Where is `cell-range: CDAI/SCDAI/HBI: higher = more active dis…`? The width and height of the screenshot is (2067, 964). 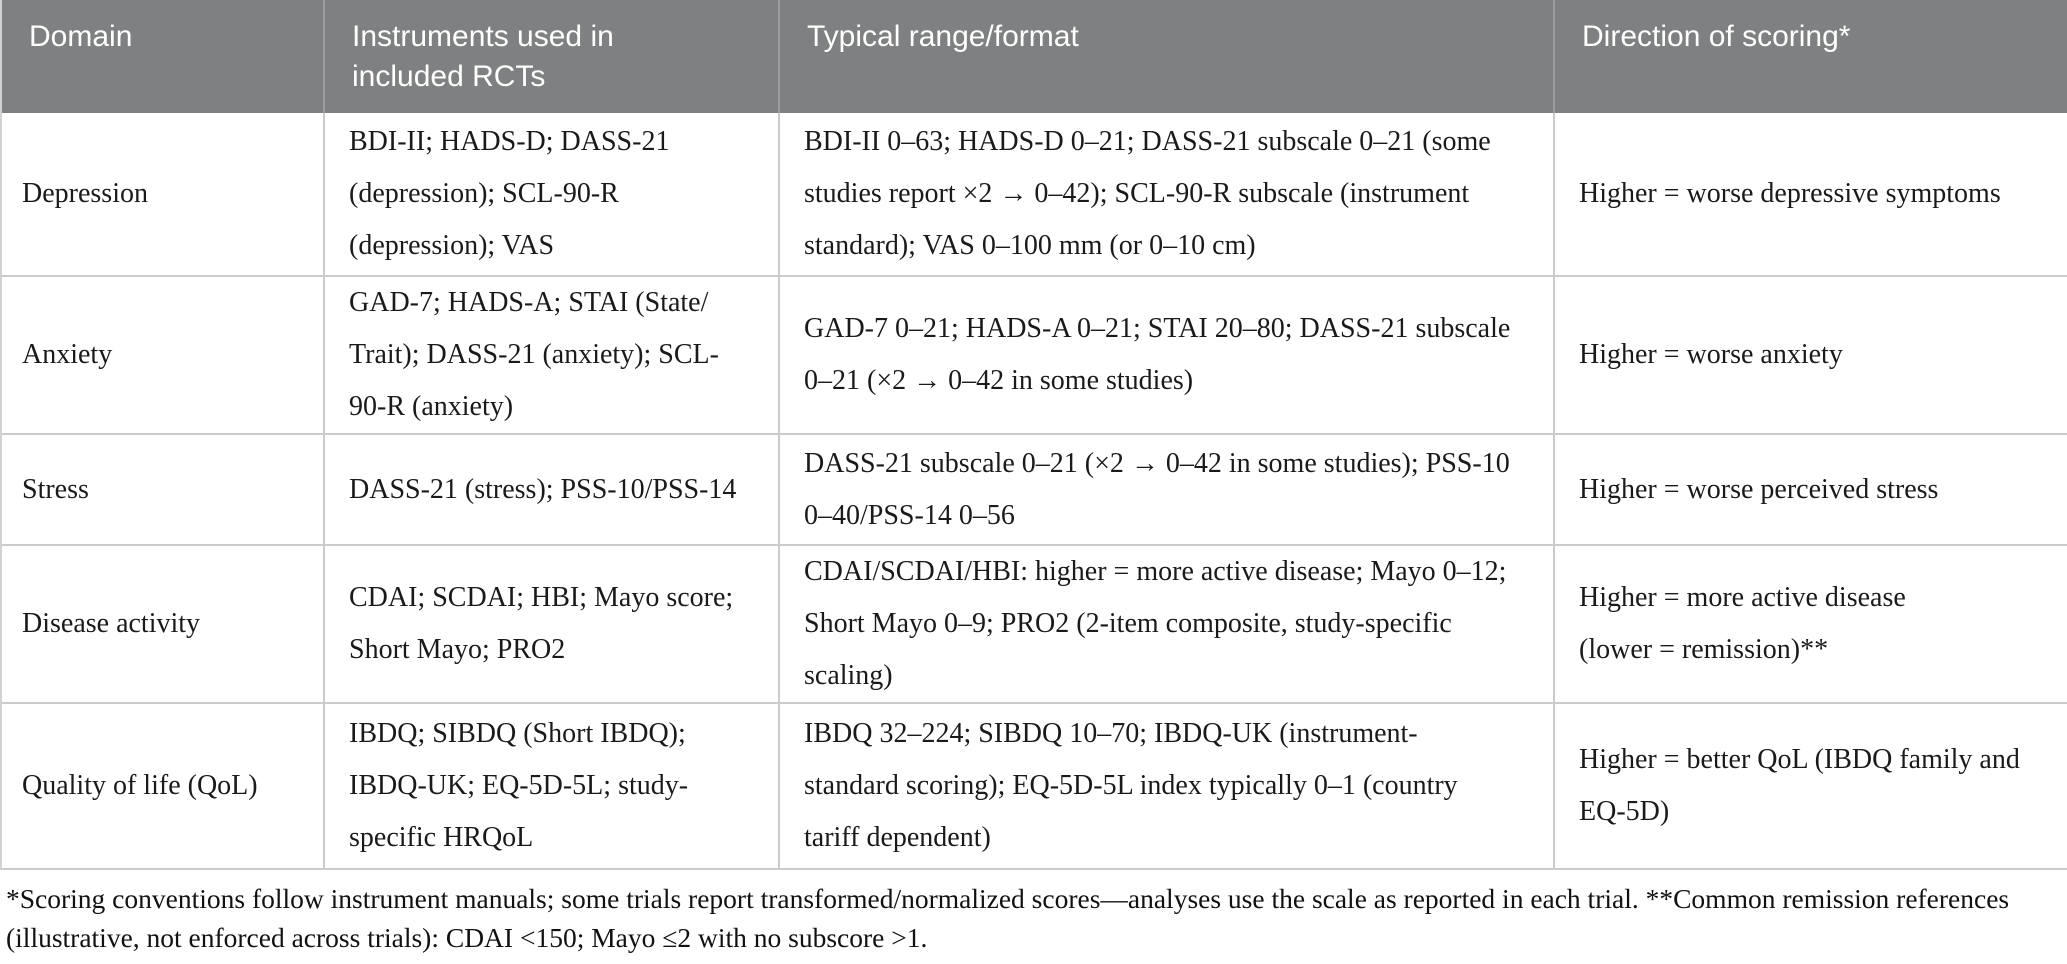
cell-range: CDAI/SCDAI/HBI: higher = more active dis… is located at coordinates (1167, 625).